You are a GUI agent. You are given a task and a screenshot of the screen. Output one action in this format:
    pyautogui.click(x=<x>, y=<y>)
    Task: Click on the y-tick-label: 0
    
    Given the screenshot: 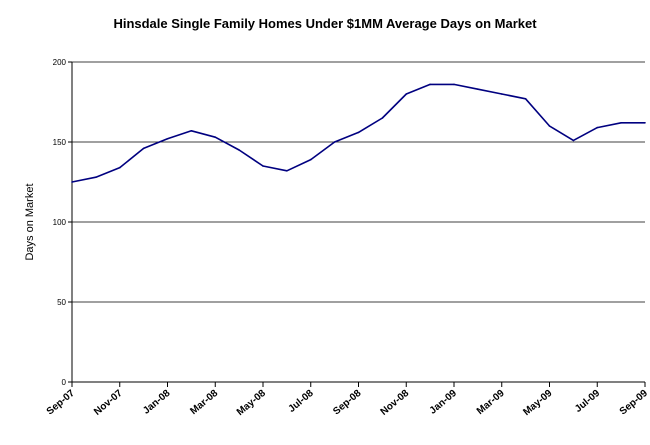 What is the action you would take?
    pyautogui.click(x=64, y=382)
    